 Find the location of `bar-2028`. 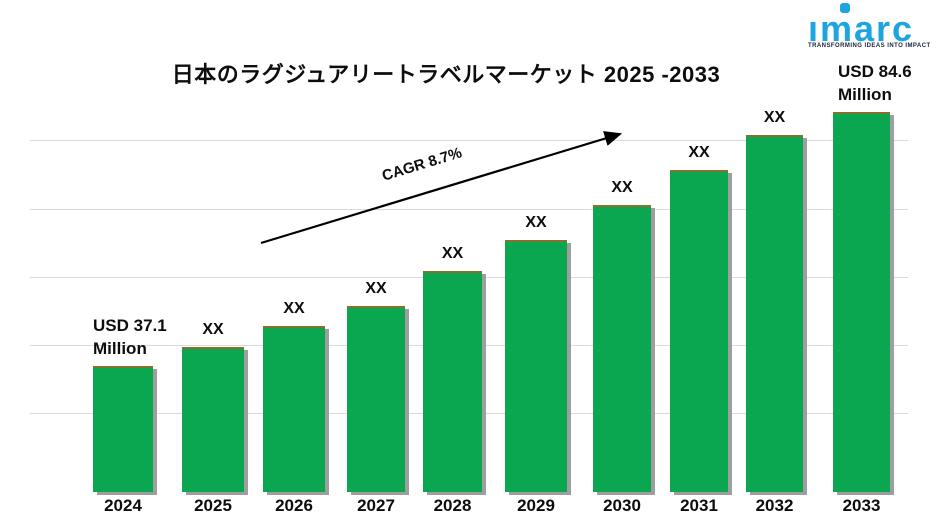

bar-2028 is located at coordinates (452, 381).